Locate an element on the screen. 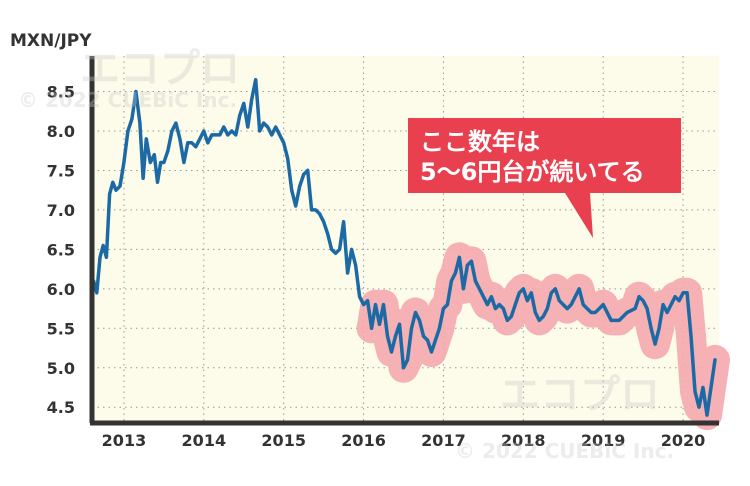  watermark-copyright-bottom: © 2022 CUEBiC Inc. is located at coordinates (564, 451).